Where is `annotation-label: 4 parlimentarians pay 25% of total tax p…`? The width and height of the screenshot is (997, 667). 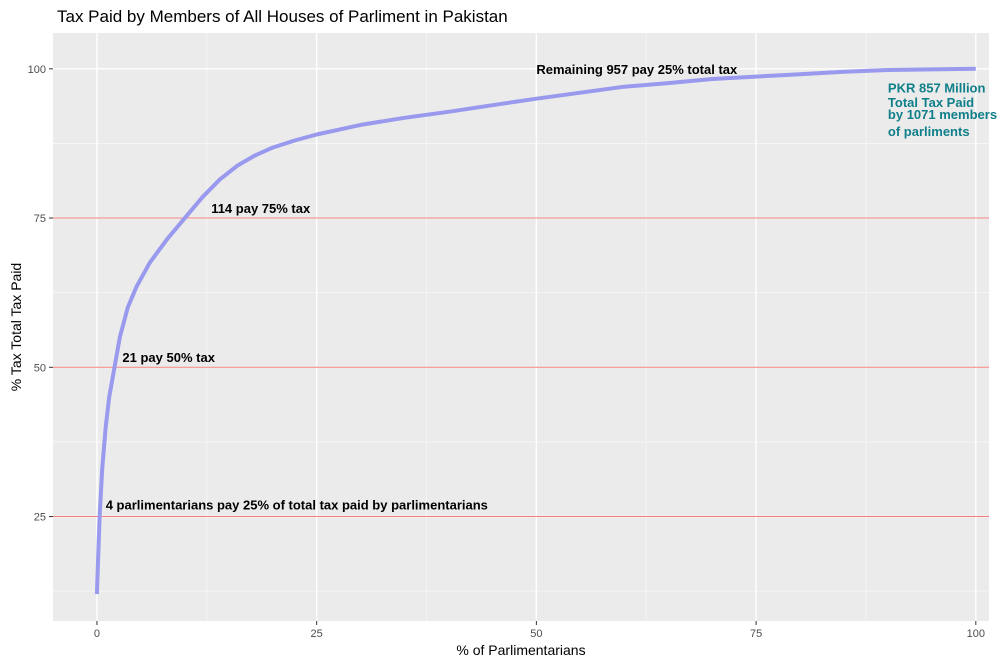 annotation-label: 4 parlimentarians pay 25% of total tax p… is located at coordinates (297, 505).